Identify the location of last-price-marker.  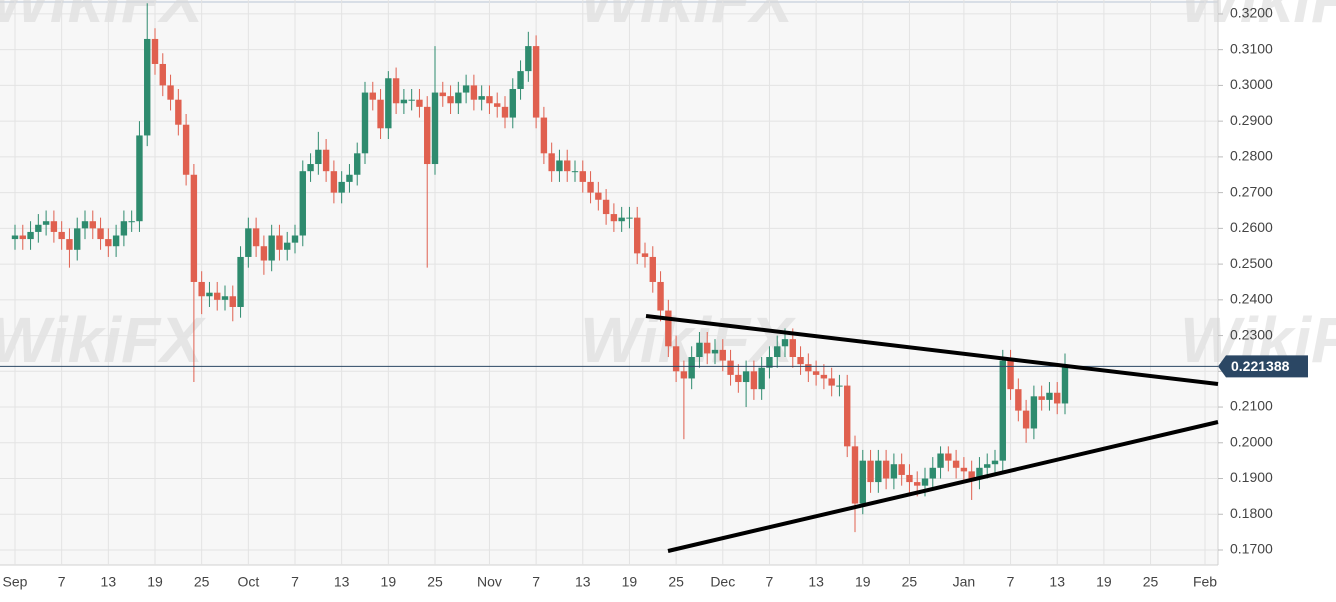
(1263, 366).